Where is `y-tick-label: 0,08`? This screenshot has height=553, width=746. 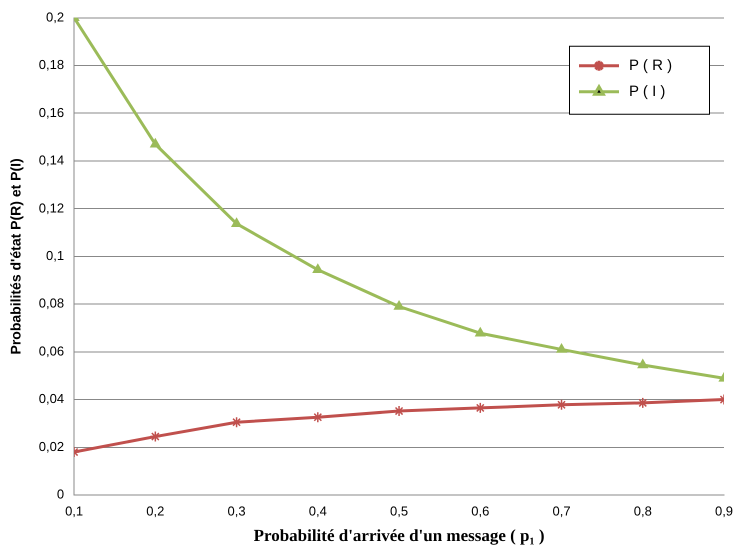
y-tick-label: 0,08 is located at coordinates (51, 303).